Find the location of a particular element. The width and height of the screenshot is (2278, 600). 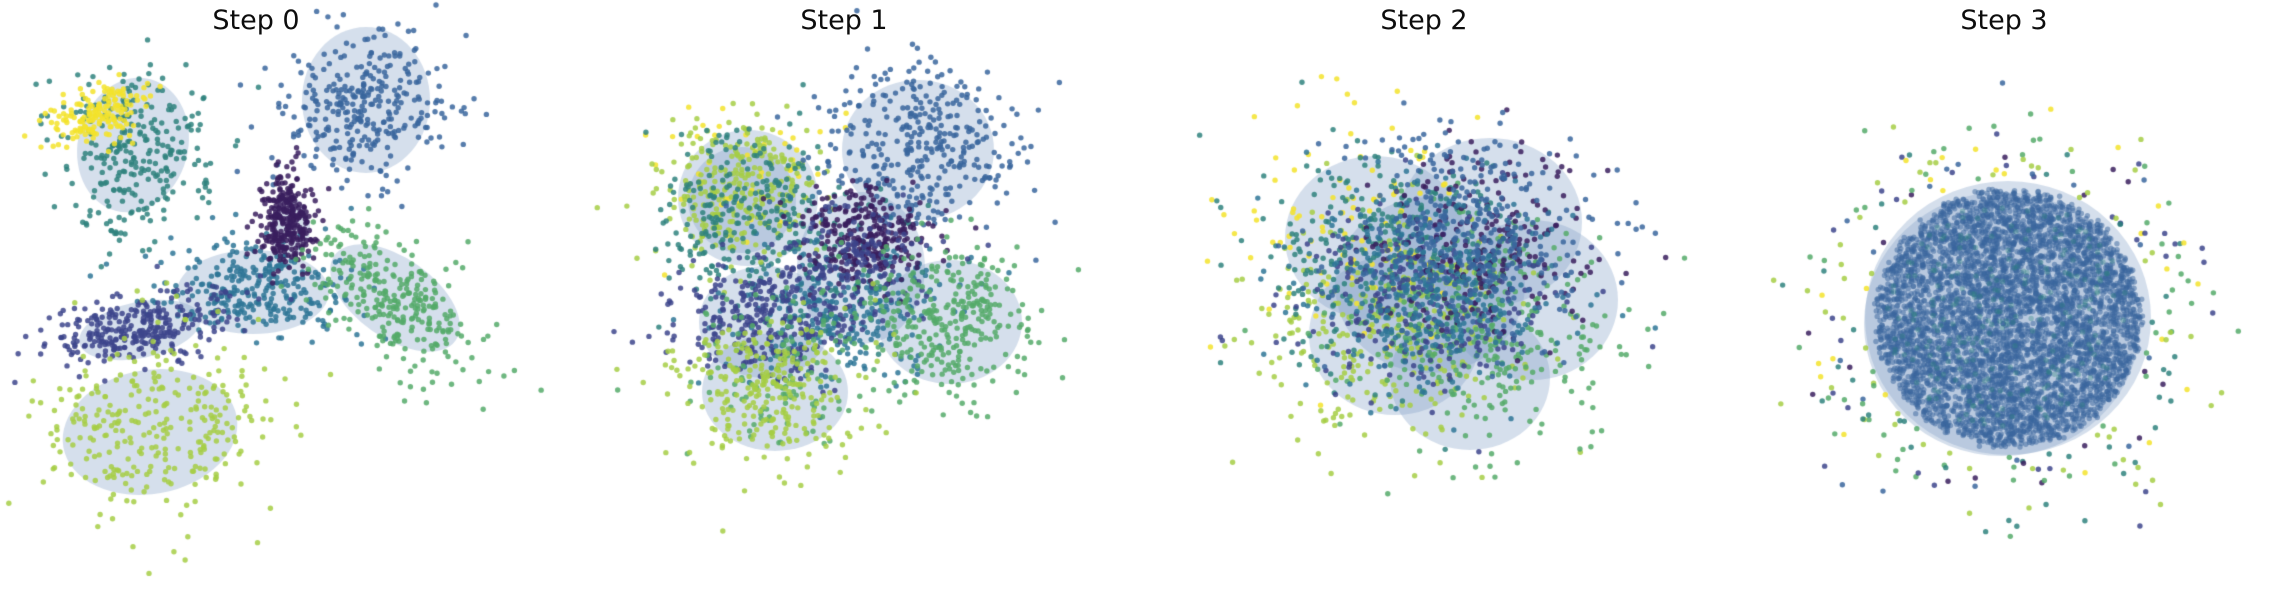

panel-title: Step 2 is located at coordinates (1424, 20).